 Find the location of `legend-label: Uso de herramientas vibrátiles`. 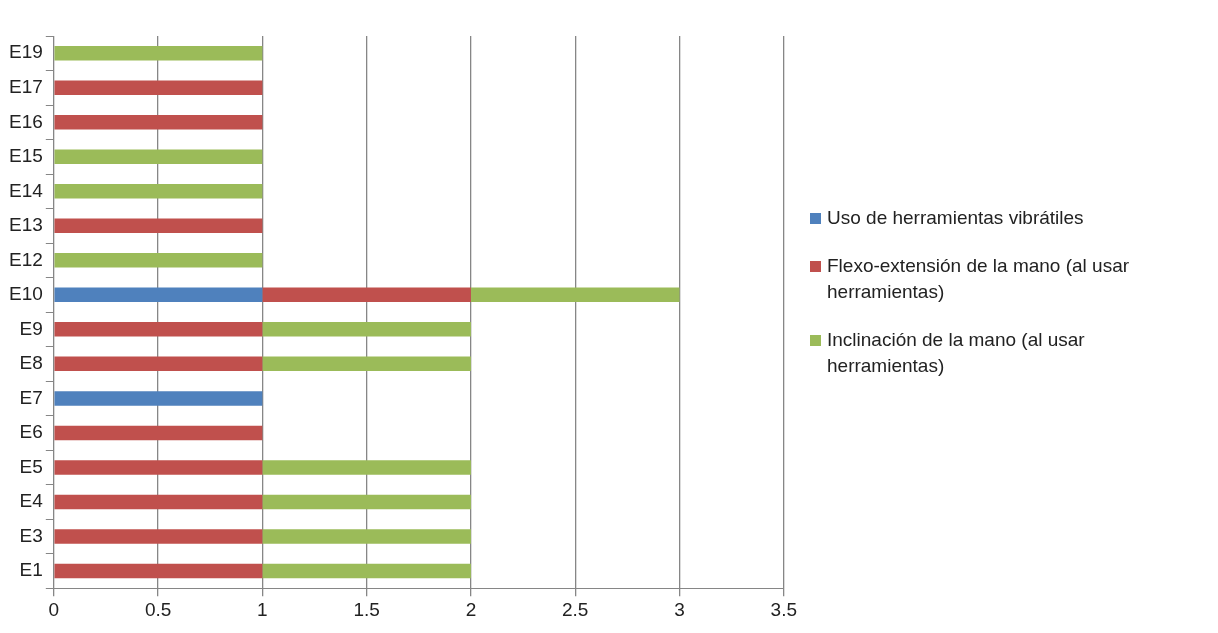

legend-label: Uso de herramientas vibrátiles is located at coordinates (955, 218).